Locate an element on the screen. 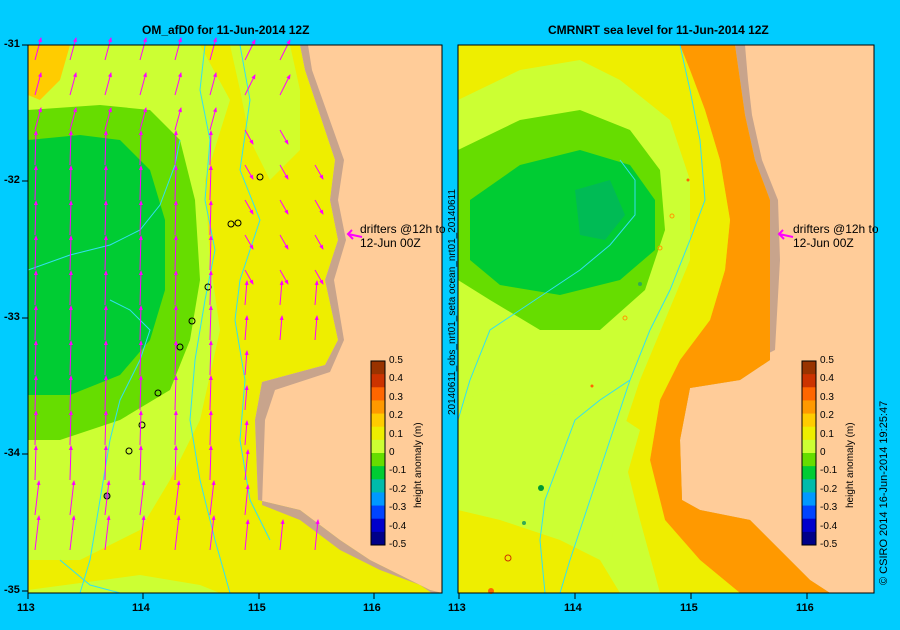 The width and height of the screenshot is (900, 630). colorbar-tick-label: 0 is located at coordinates (392, 452).